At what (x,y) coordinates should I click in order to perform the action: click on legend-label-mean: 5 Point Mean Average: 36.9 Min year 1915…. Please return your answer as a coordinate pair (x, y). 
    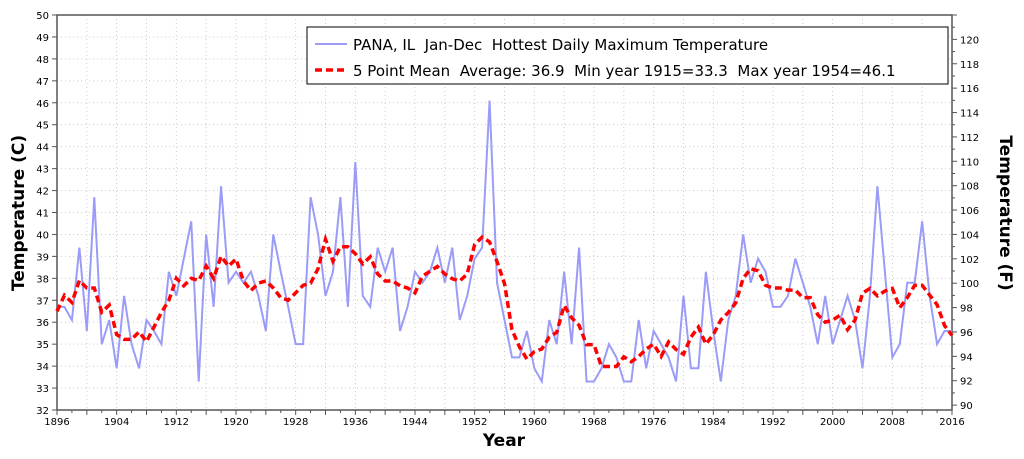
    Looking at the image, I should click on (624, 71).